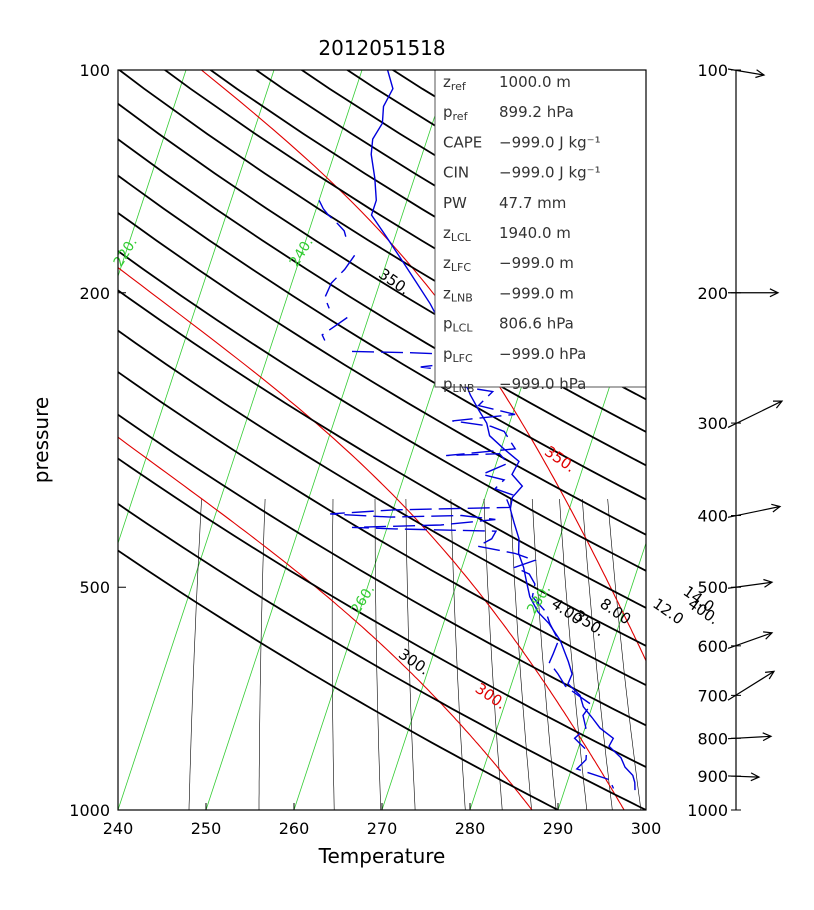 This screenshot has height=910, width=814. What do you see at coordinates (712, 516) in the screenshot?
I see `wind-pressure-label: 400` at bounding box center [712, 516].